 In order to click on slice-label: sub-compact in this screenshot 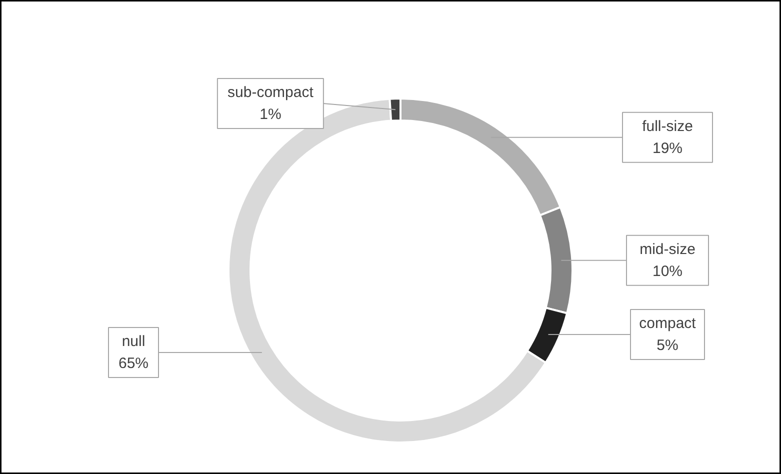, I will do `click(271, 92)`.